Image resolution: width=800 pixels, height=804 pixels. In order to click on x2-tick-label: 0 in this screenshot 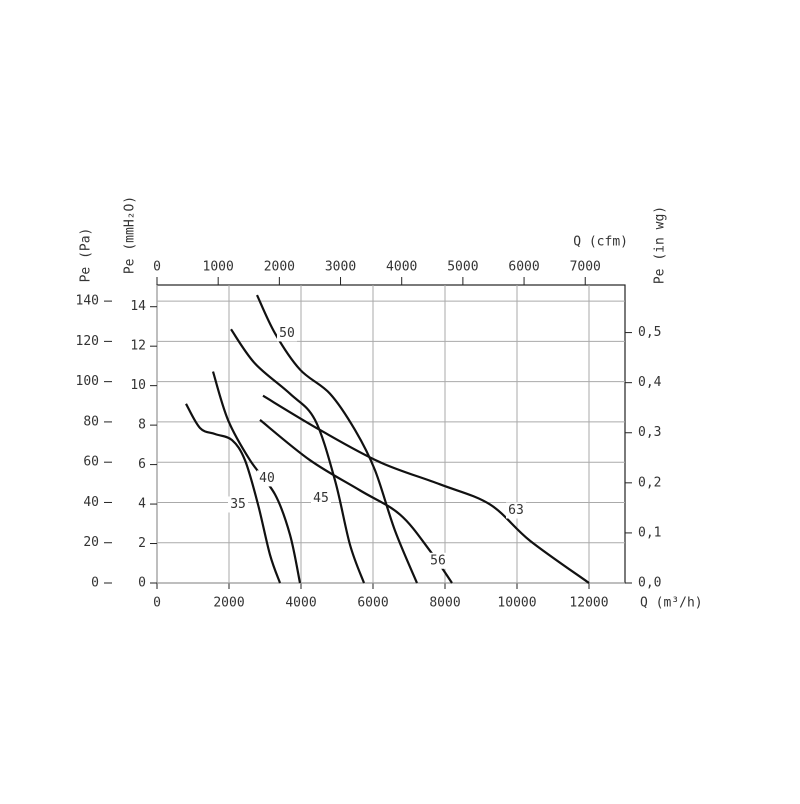, I will do `click(157, 267)`.